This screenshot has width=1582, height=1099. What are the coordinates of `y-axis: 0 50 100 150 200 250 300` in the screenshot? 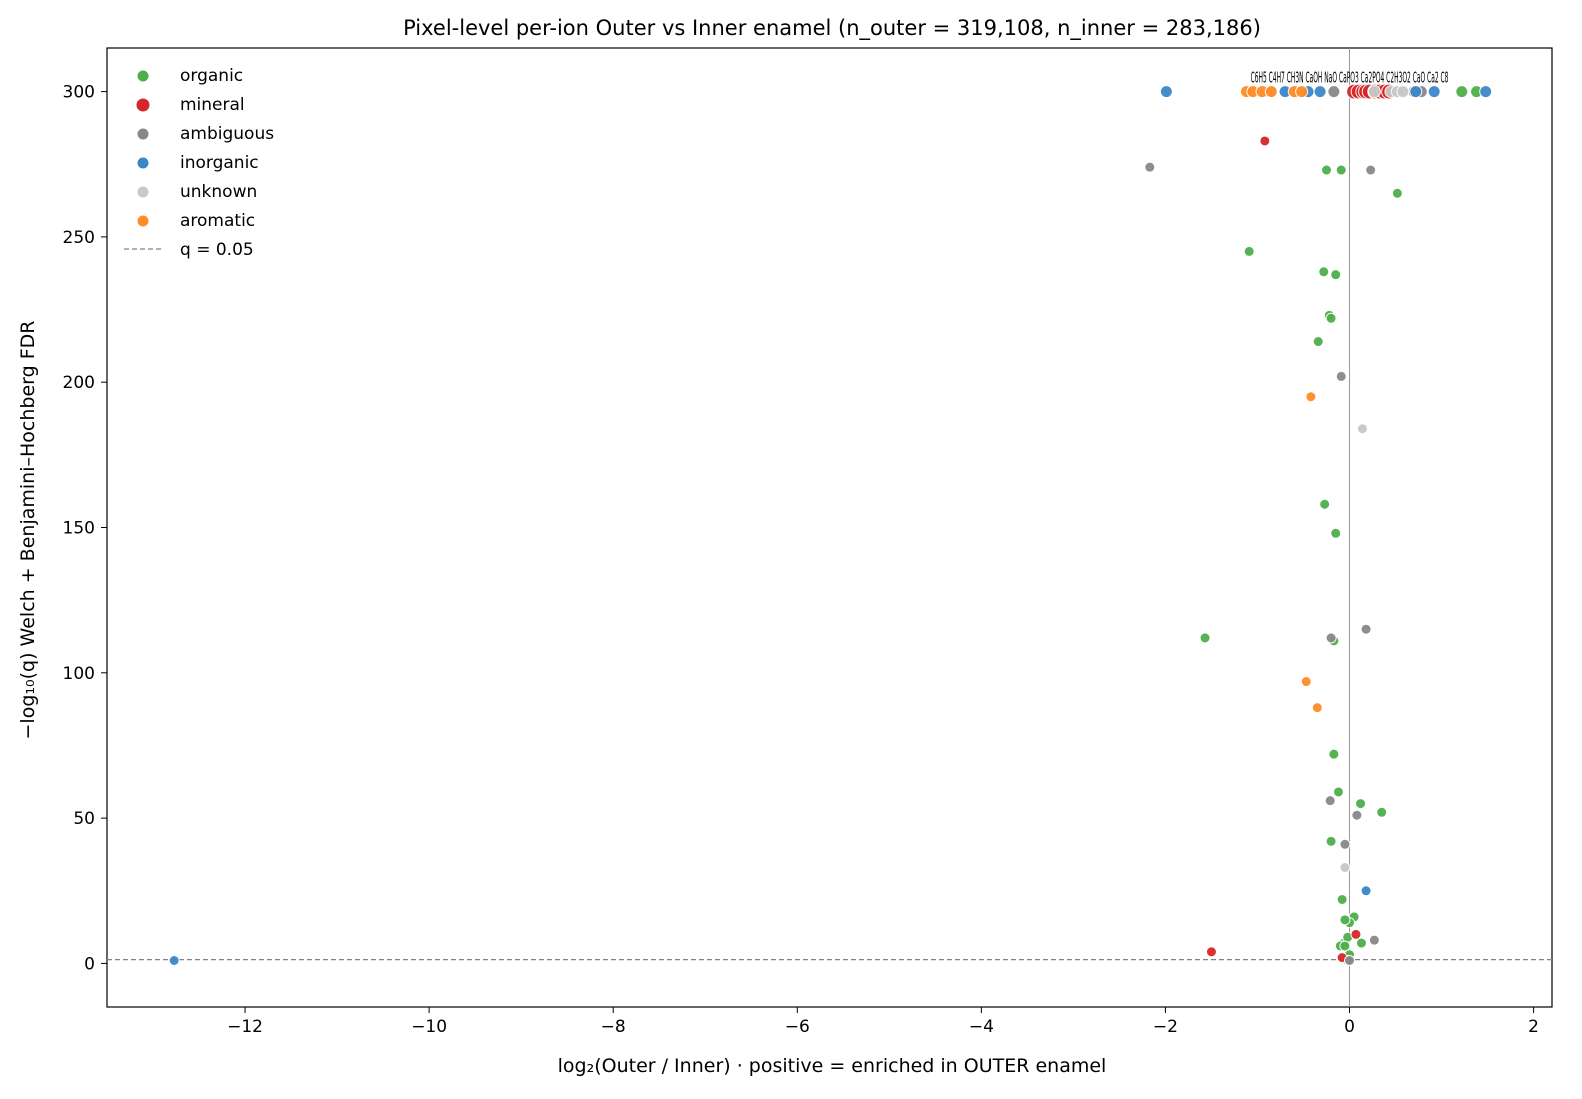 It's located at (85, 528).